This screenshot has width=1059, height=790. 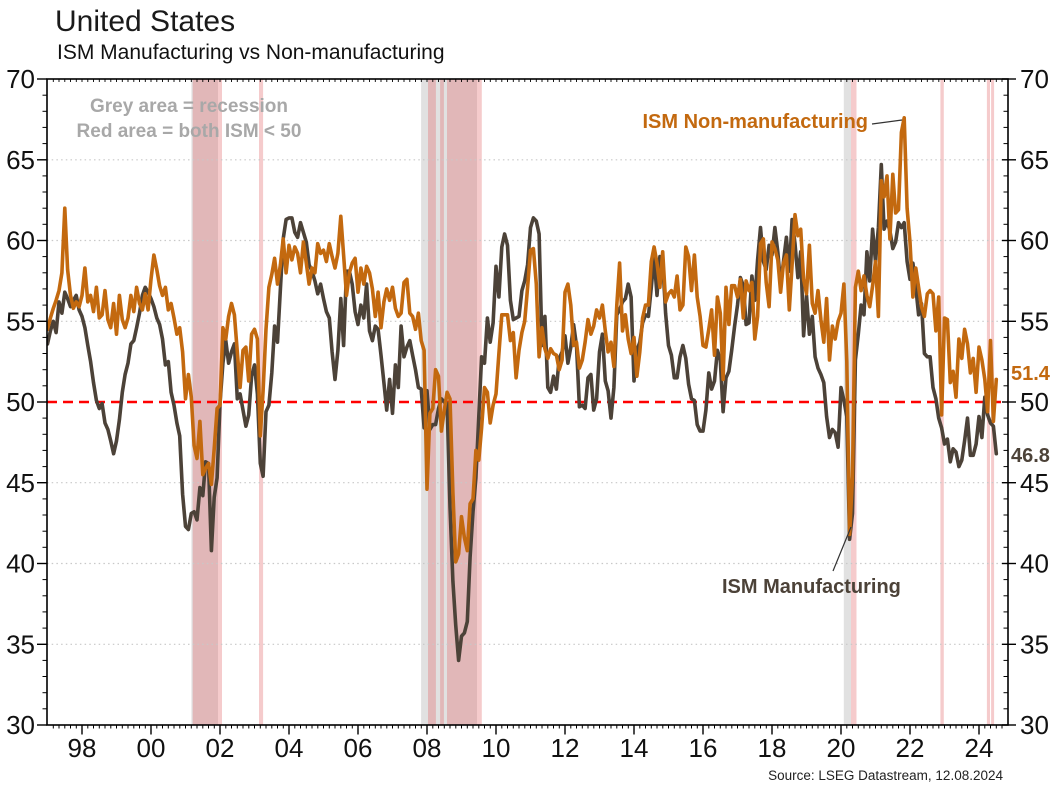 What do you see at coordinates (979, 748) in the screenshot?
I see `svg-text: 24` at bounding box center [979, 748].